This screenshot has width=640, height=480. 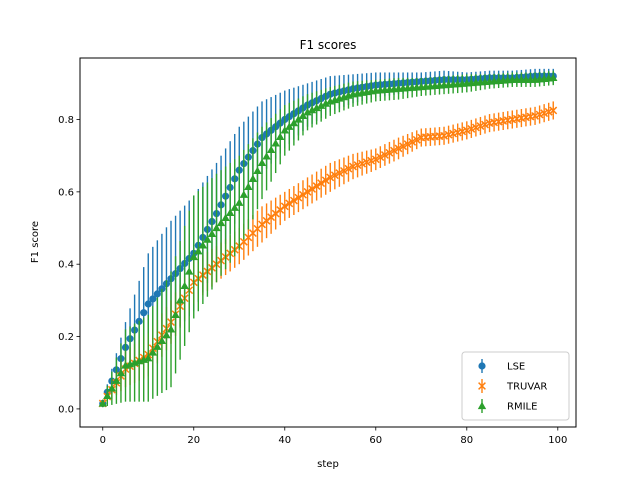 I want to click on legend-box, so click(x=515, y=386).